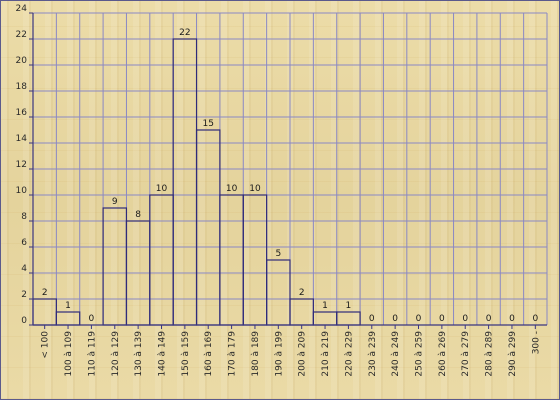 The width and height of the screenshot is (560, 401). I want to click on x-tick-label: 230 à 239, so click(373, 354).